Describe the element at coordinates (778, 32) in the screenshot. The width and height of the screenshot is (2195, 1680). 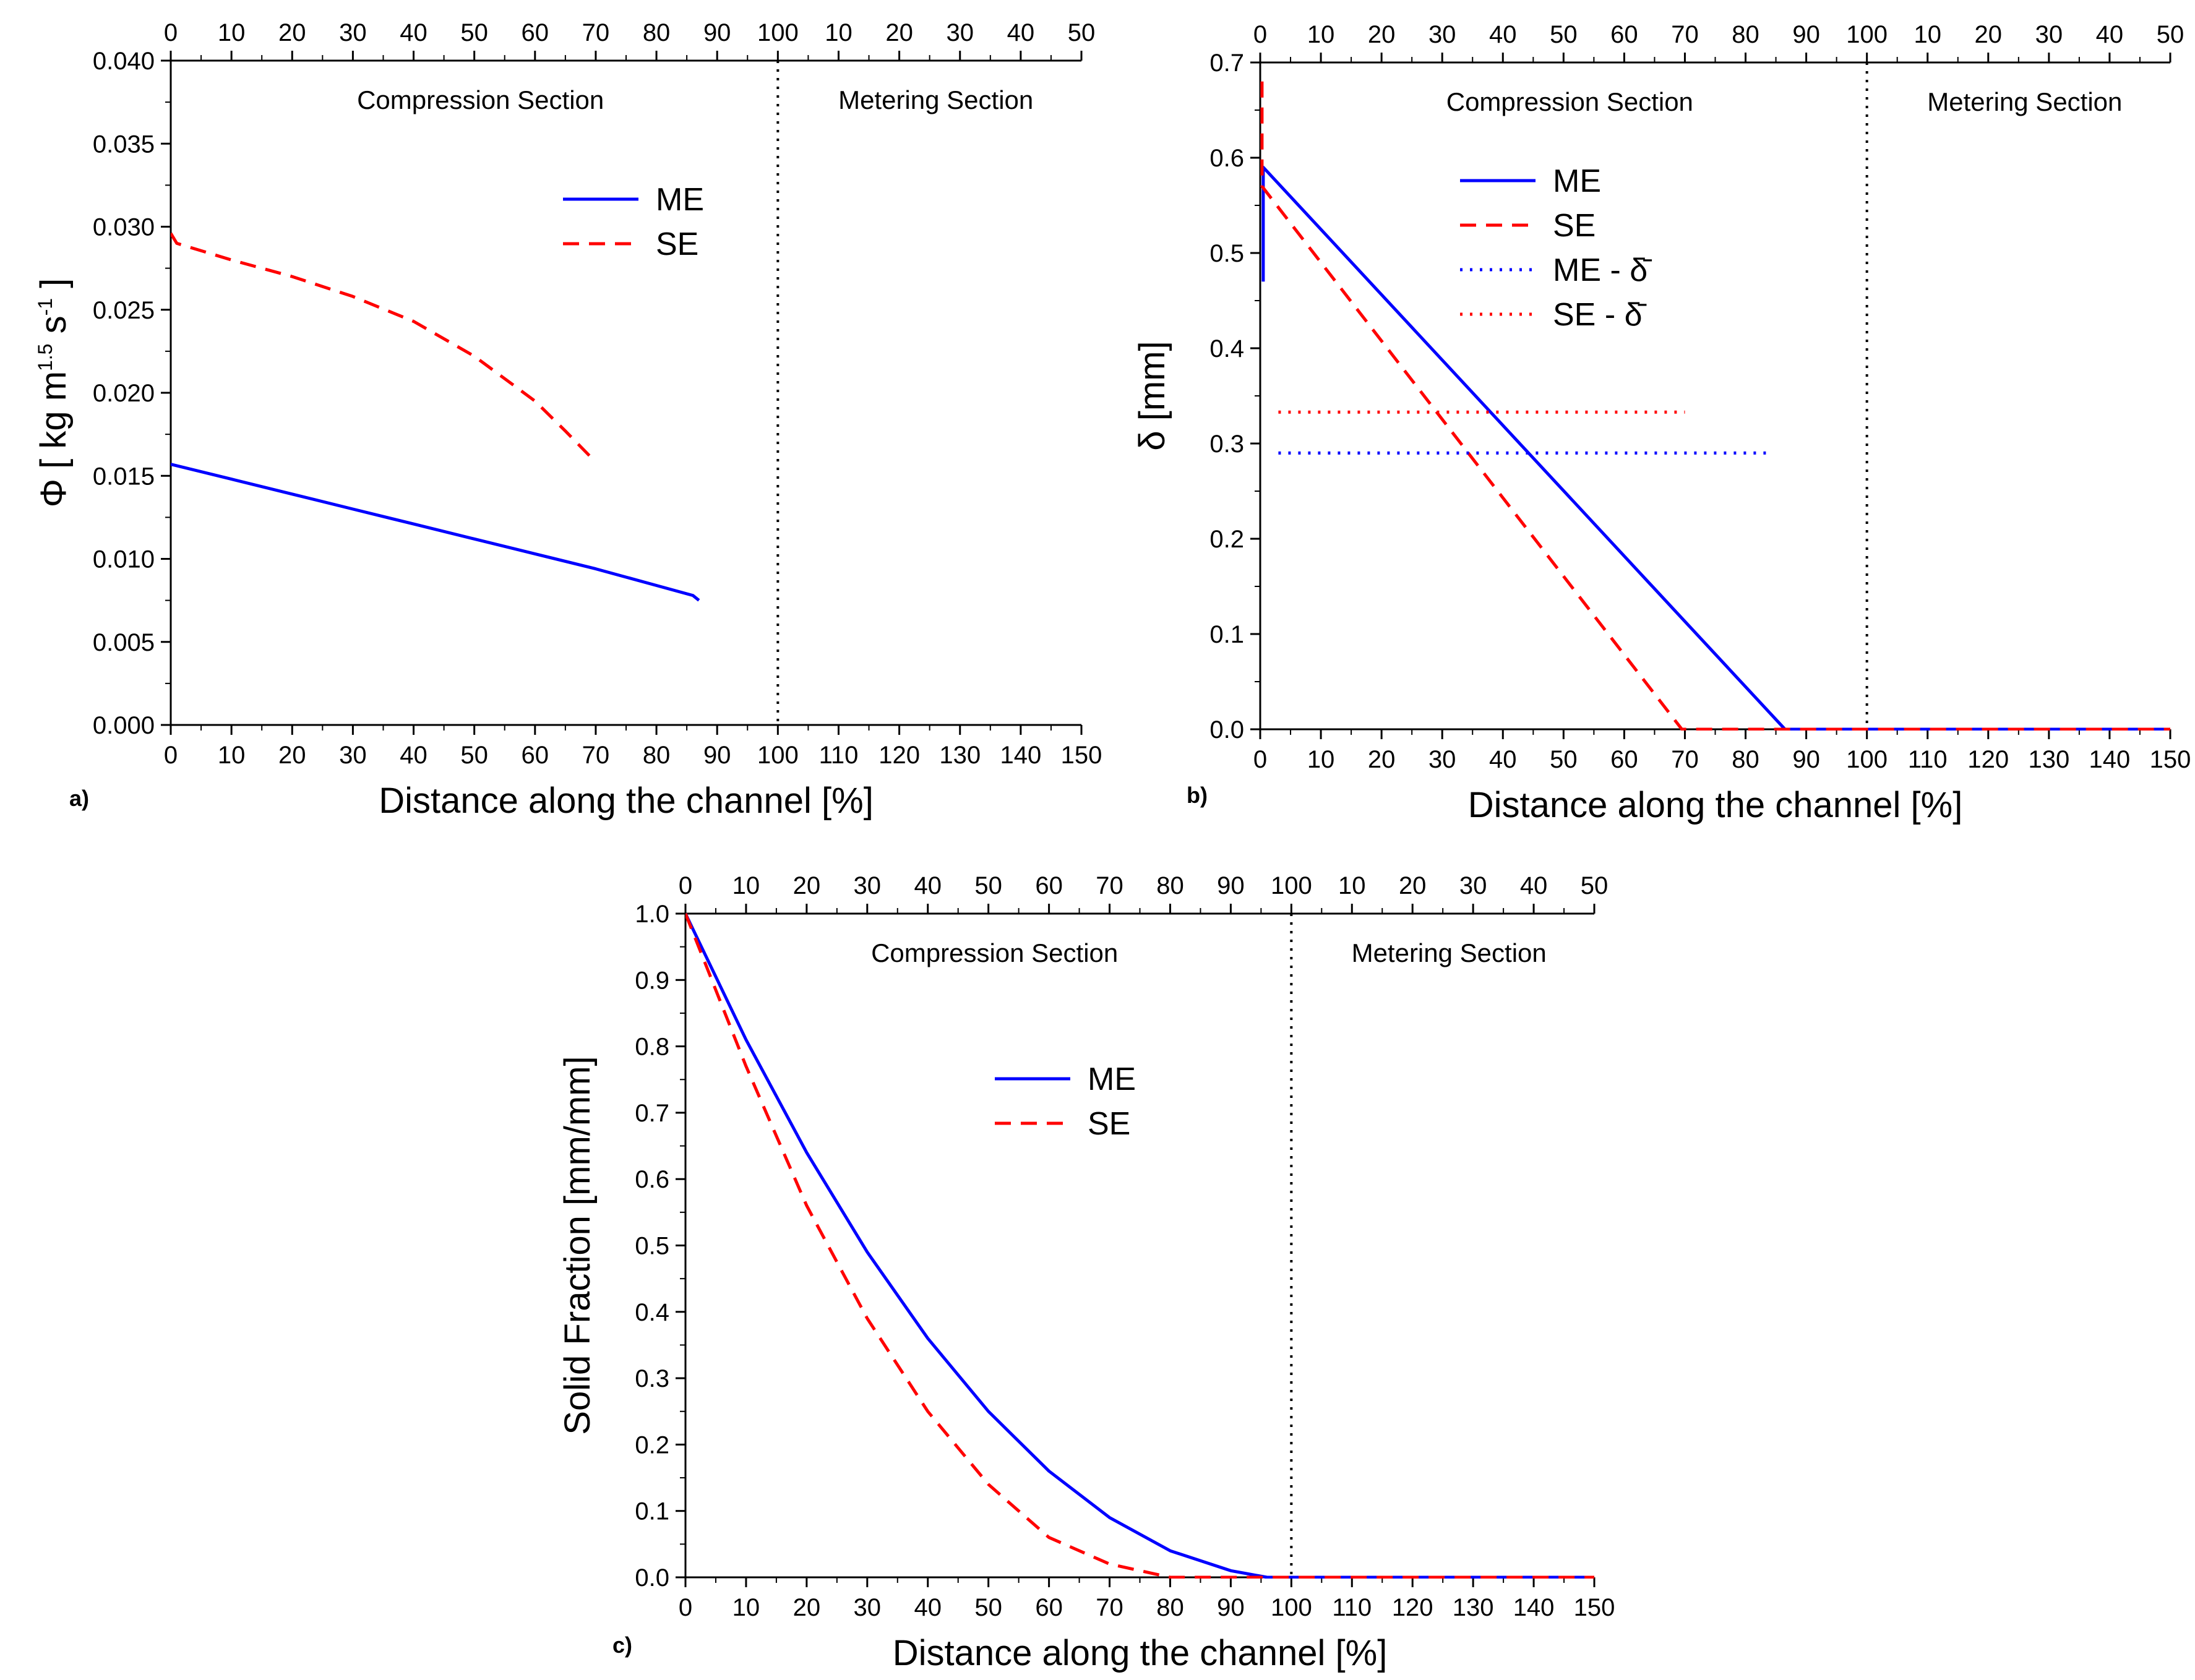
I see `top-tick-label: 100` at that location.